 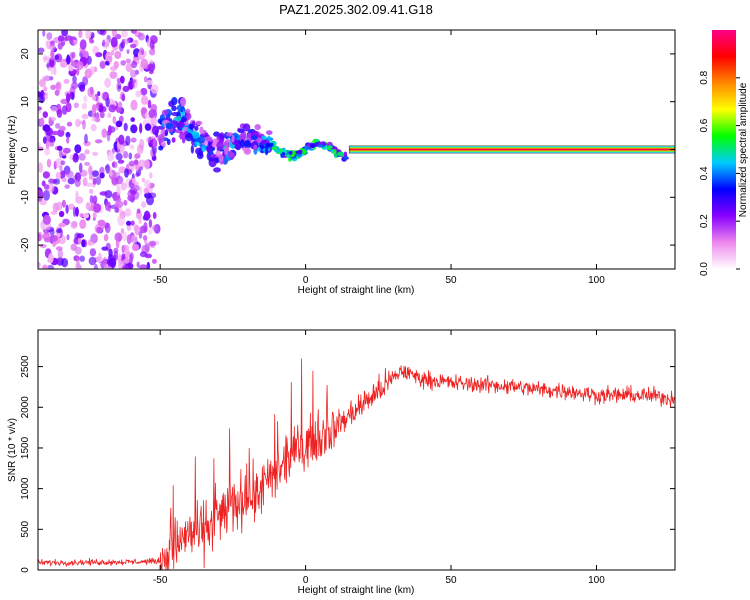 What do you see at coordinates (25, 244) in the screenshot?
I see `y-tick-label: -20` at bounding box center [25, 244].